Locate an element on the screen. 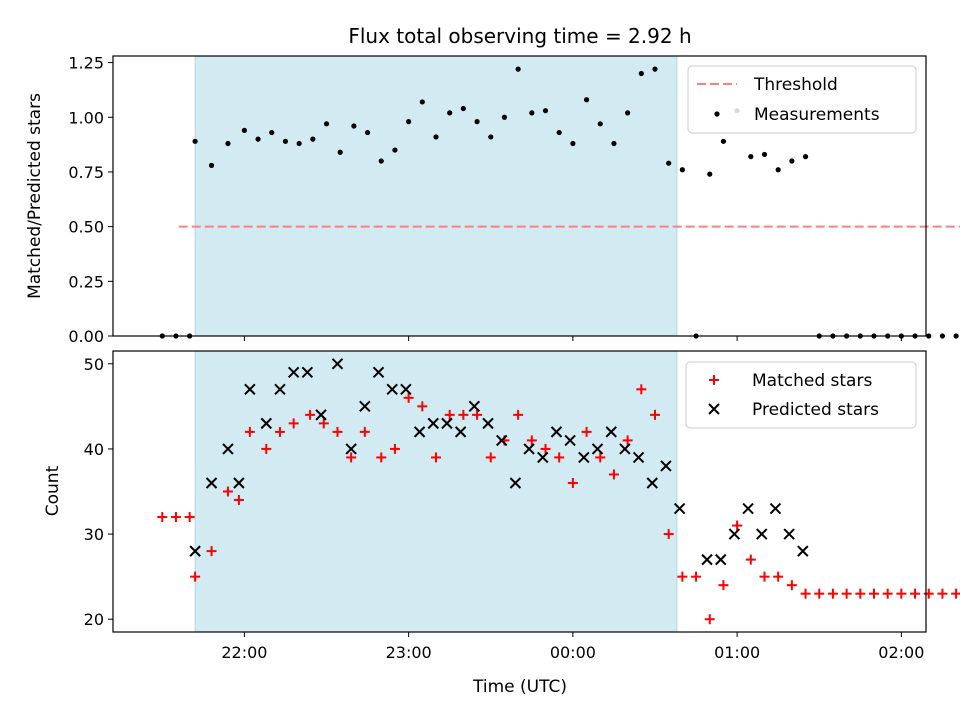 The width and height of the screenshot is (960, 720). top-ytick-label: 0.00 is located at coordinates (86, 336).